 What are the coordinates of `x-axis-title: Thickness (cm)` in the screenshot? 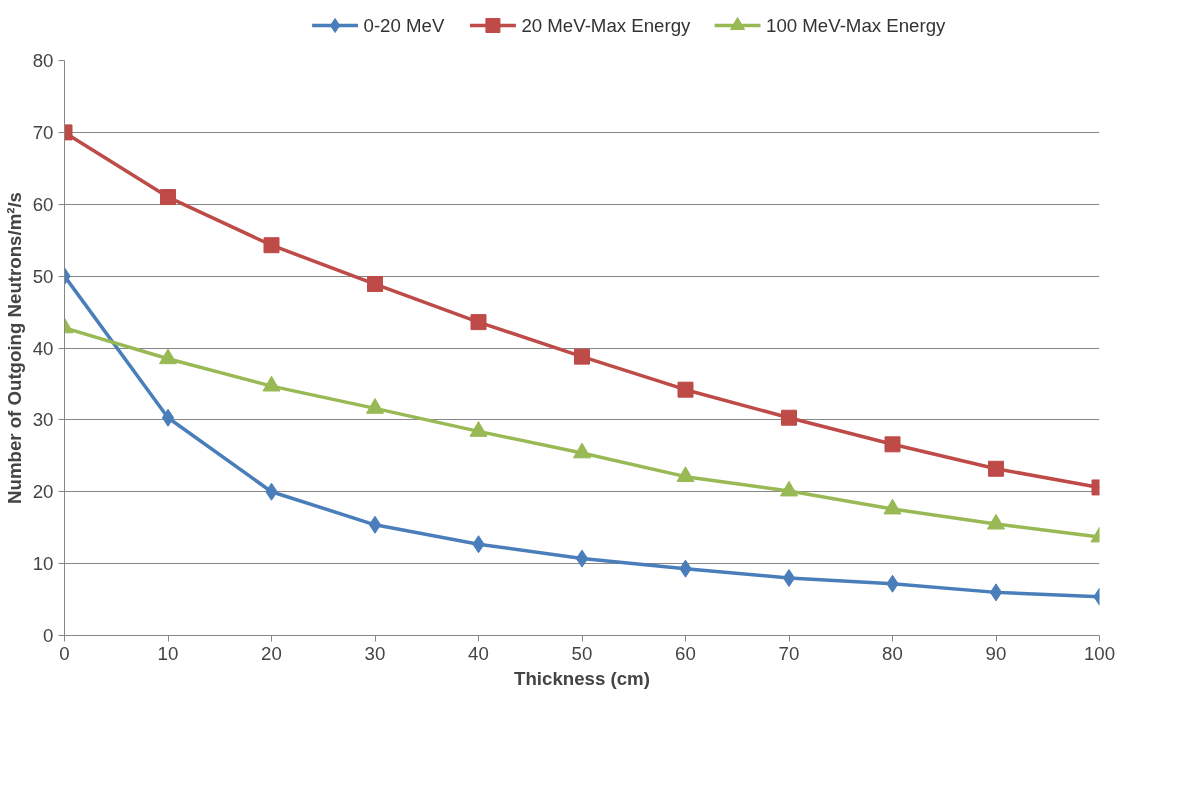 It's located at (582, 678).